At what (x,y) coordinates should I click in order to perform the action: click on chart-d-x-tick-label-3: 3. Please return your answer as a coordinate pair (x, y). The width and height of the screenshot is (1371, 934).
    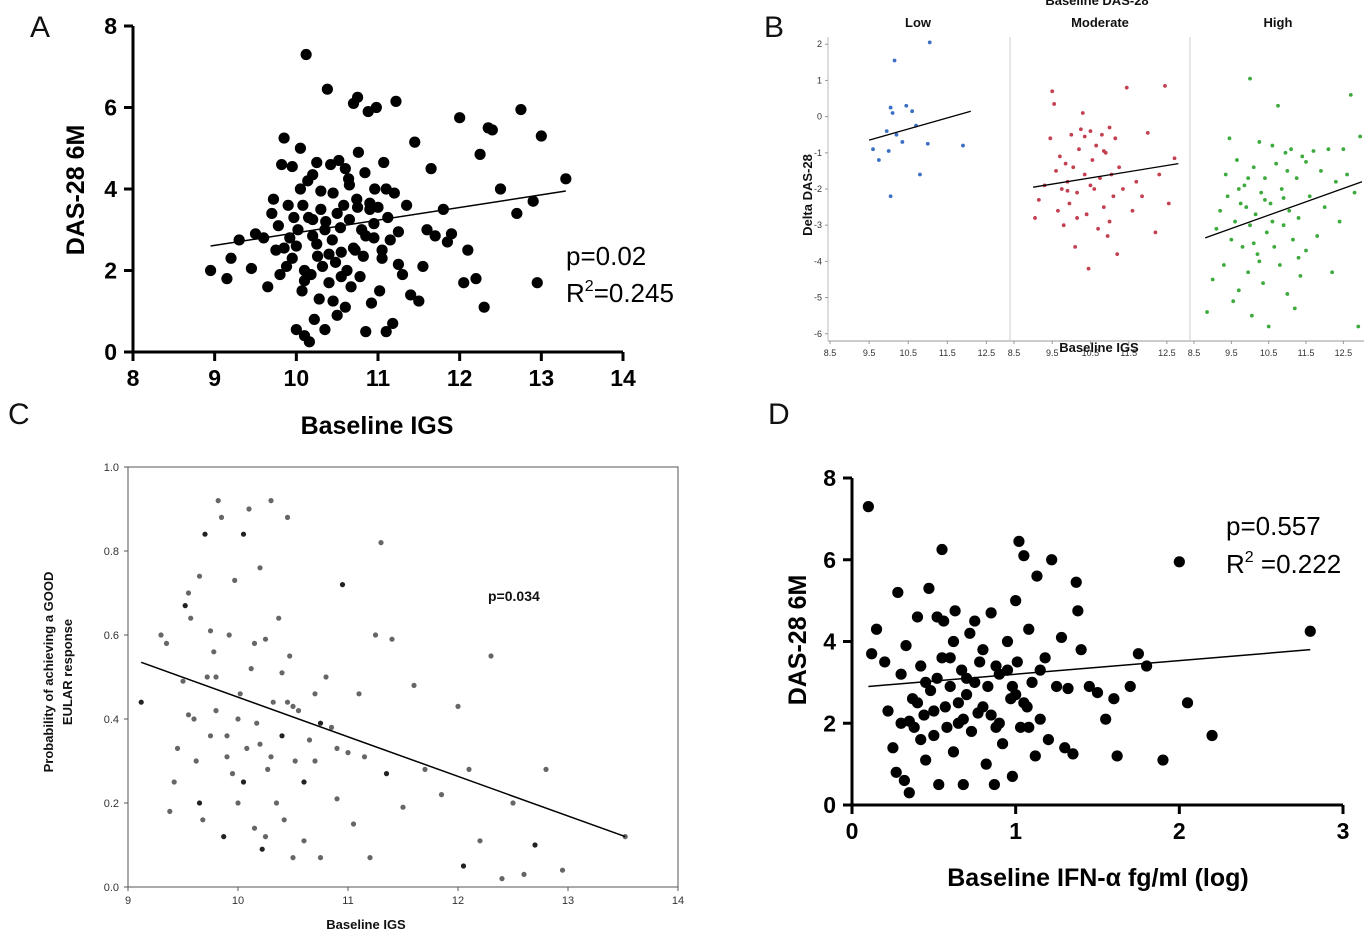
    Looking at the image, I should click on (1343, 831).